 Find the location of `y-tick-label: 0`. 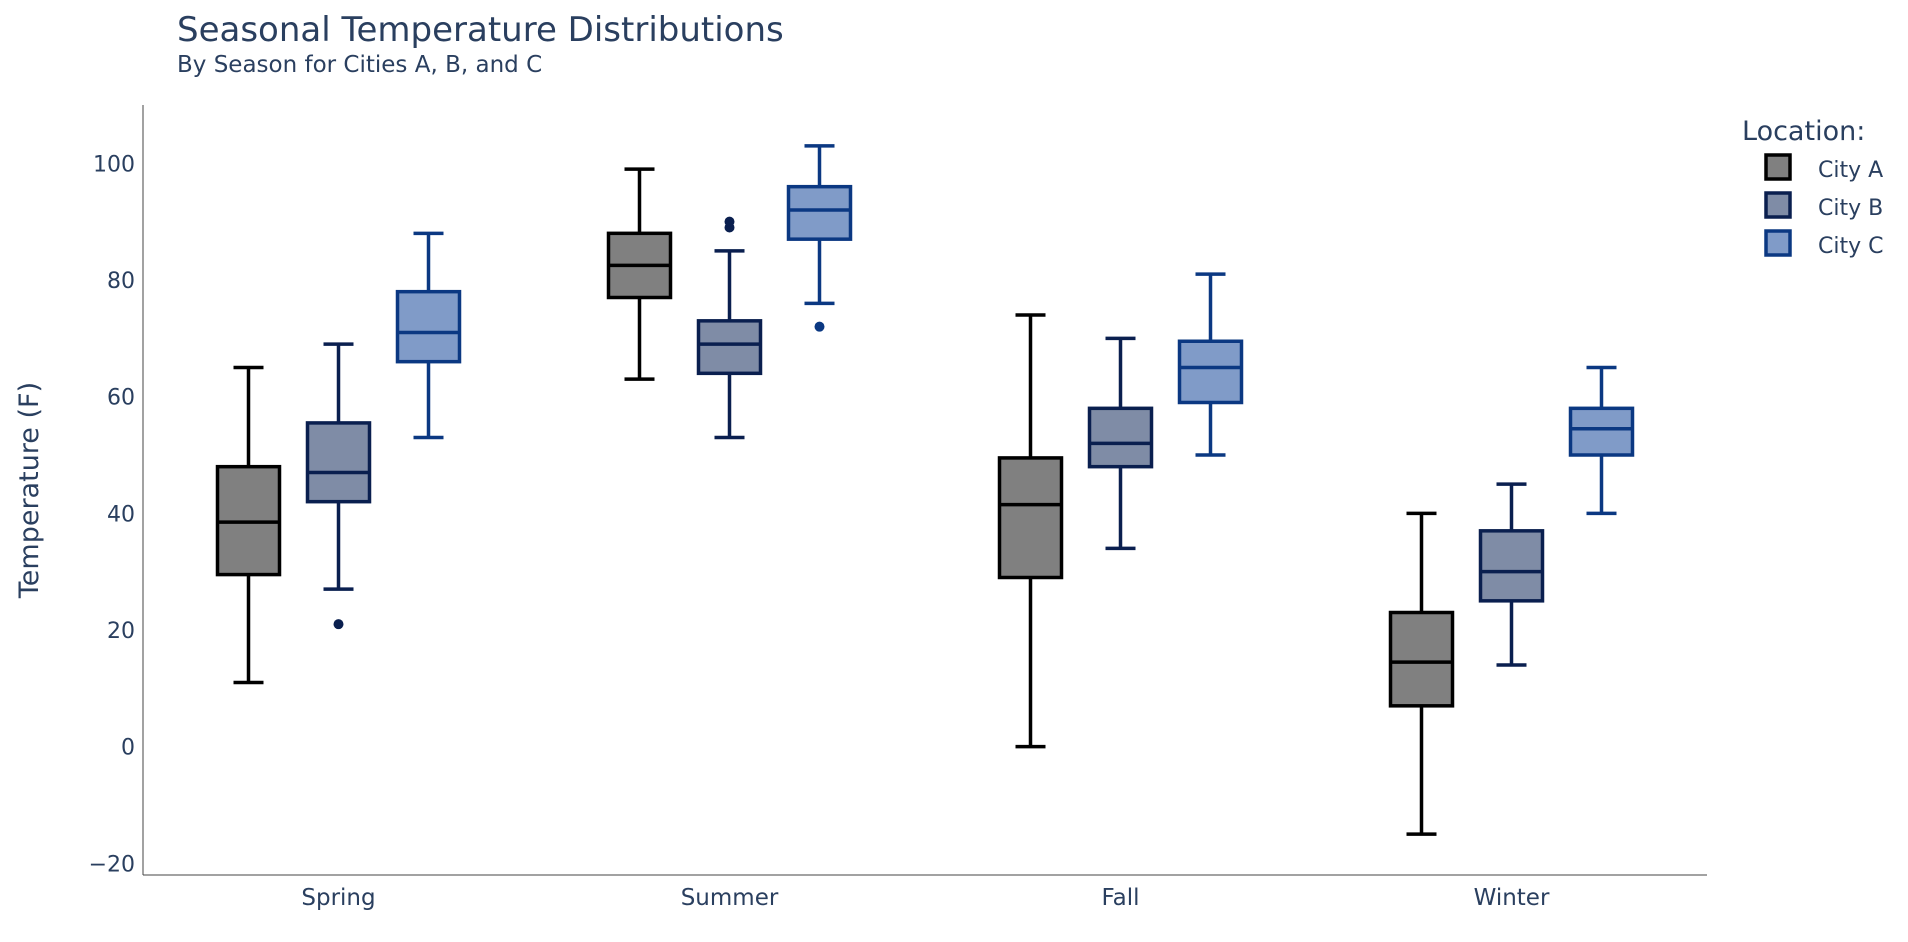

y-tick-label: 0 is located at coordinates (128, 748).